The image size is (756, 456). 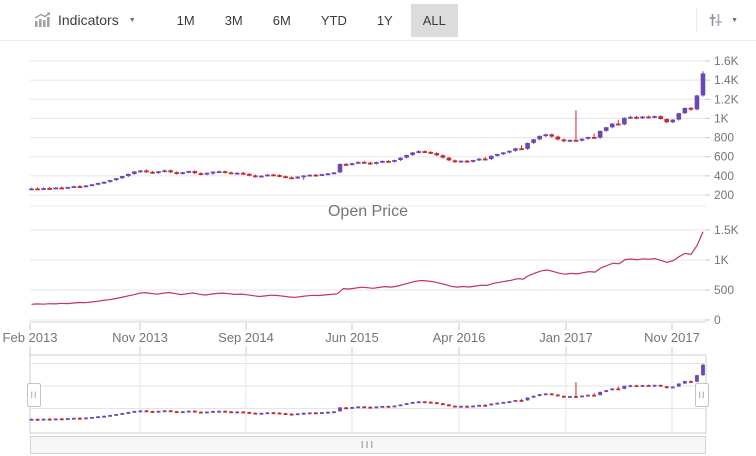 I want to click on scroller-right-handle: II, so click(x=702, y=395).